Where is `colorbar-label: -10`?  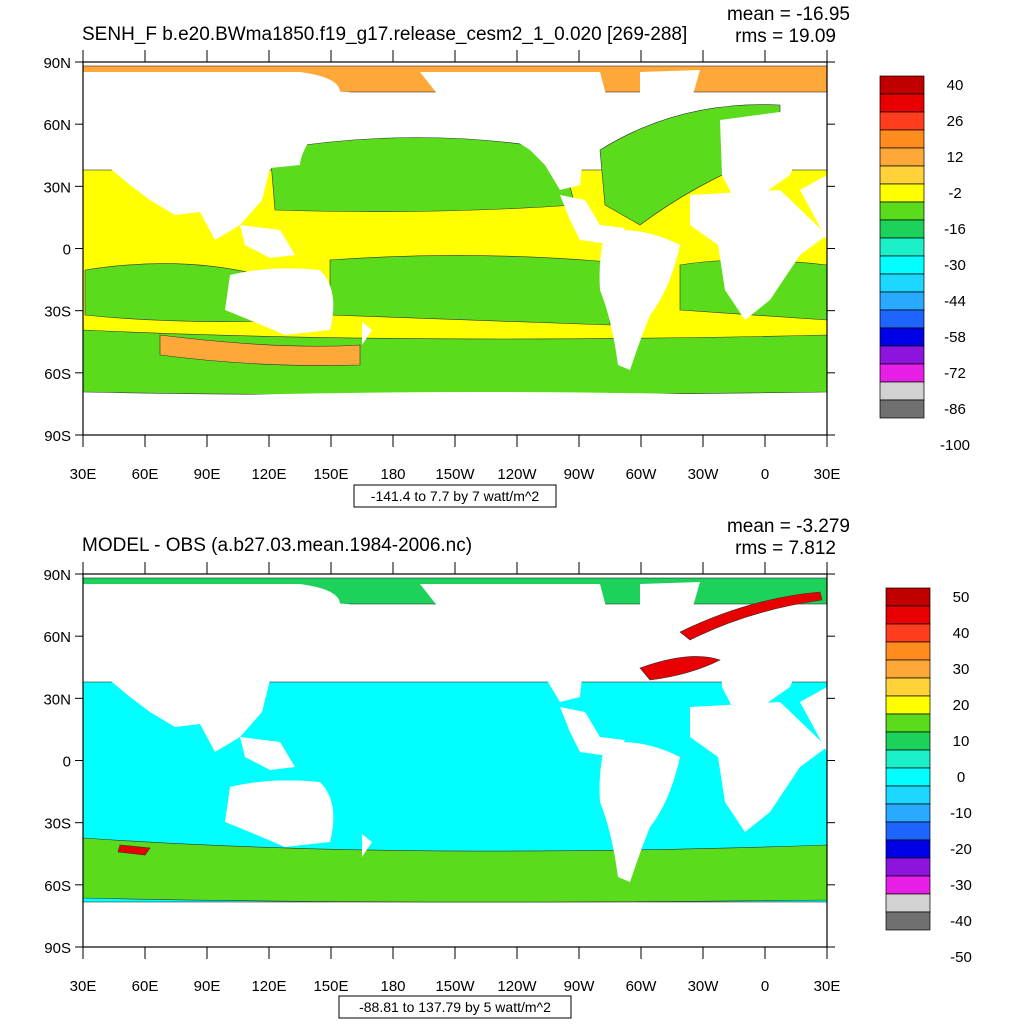 colorbar-label: -10 is located at coordinates (961, 813).